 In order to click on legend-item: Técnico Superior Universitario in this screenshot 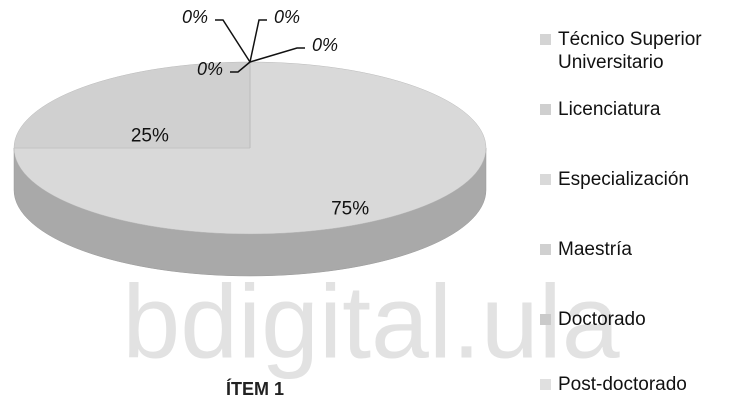, I will do `click(640, 51)`.